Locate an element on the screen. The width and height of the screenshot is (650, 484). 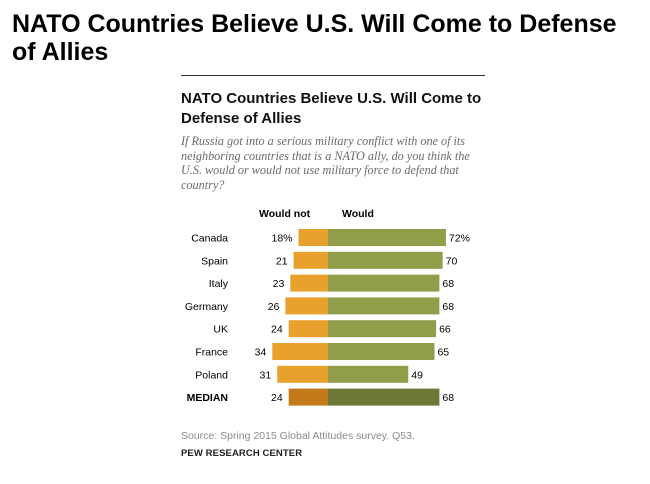
category-label-uk: UK is located at coordinates (220, 330).